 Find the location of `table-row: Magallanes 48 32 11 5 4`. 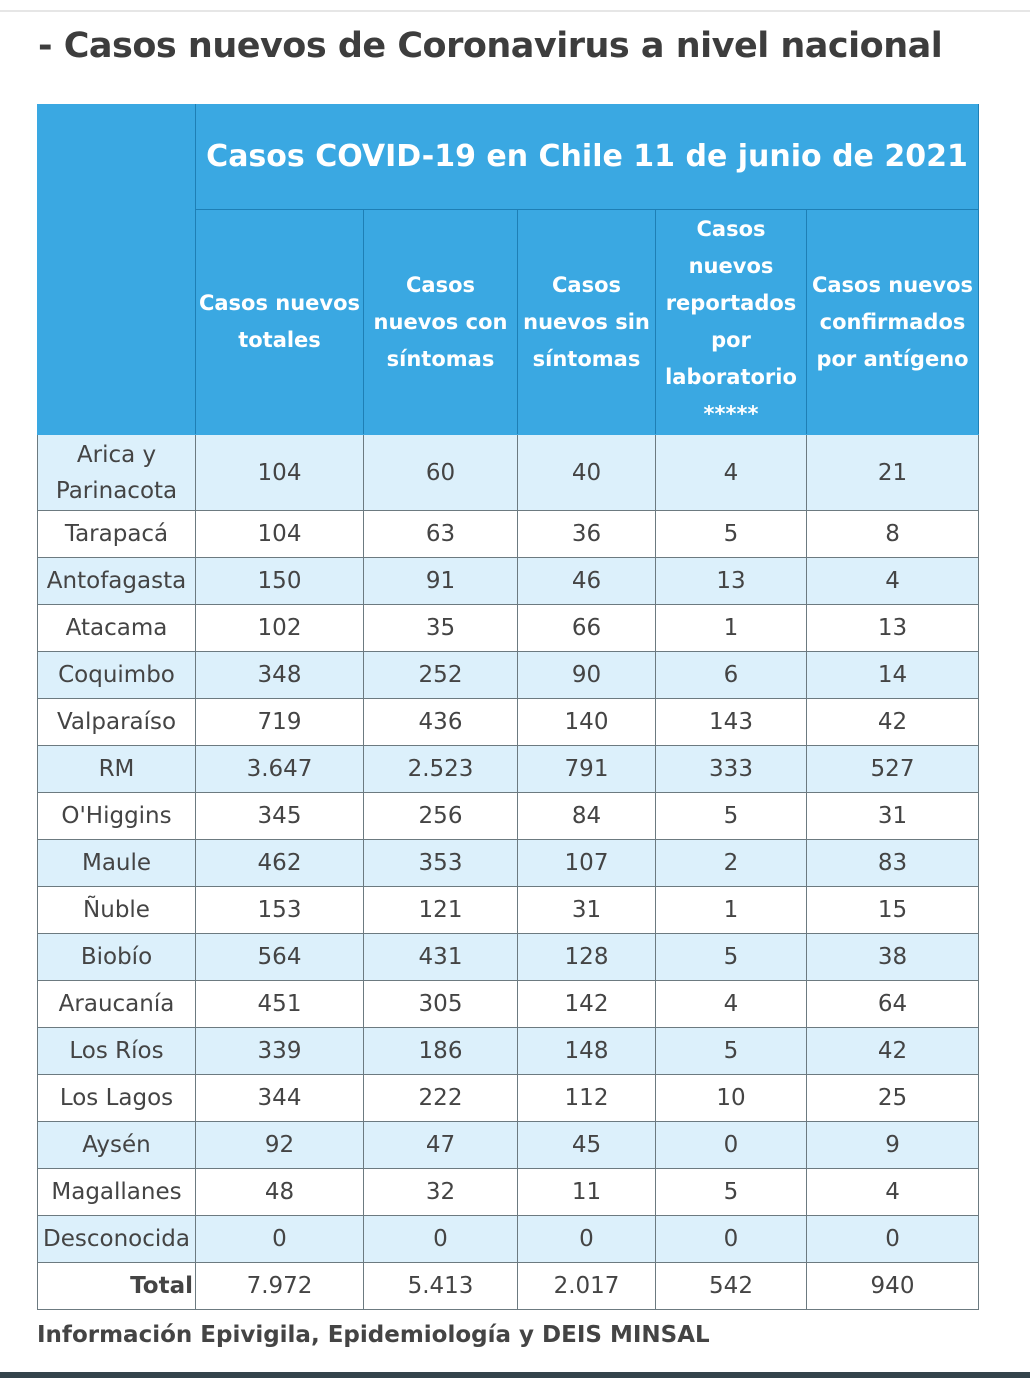

table-row: Magallanes 48 32 11 5 4 is located at coordinates (508, 1192).